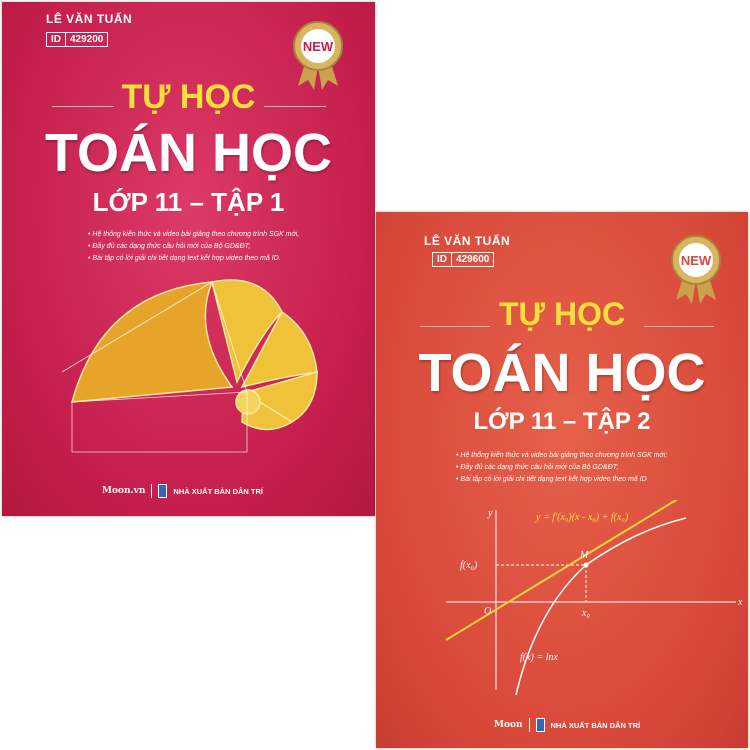 The width and height of the screenshot is (750, 750). Describe the element at coordinates (490, 513) in the screenshot. I see `svg-text: y` at that location.